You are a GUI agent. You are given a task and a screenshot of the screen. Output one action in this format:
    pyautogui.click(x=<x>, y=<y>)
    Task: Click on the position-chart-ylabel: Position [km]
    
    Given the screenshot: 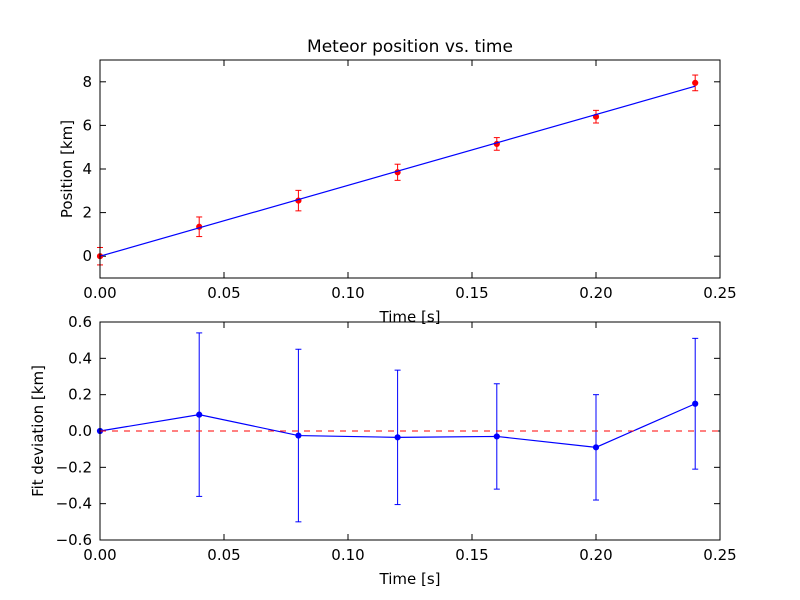 What is the action you would take?
    pyautogui.click(x=67, y=169)
    